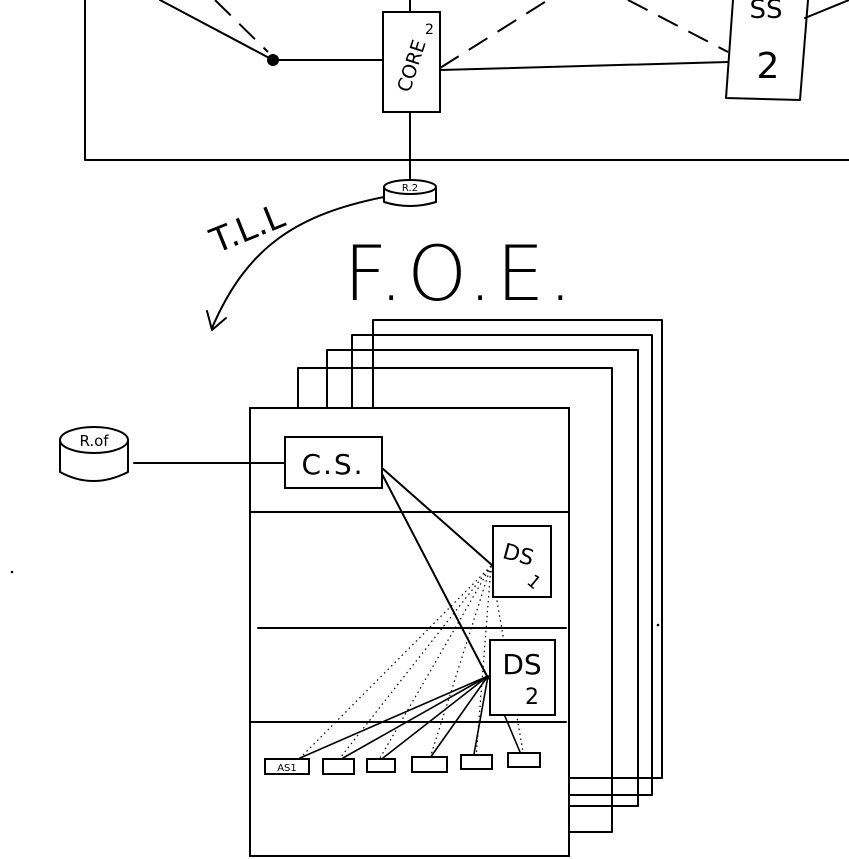 Image resolution: width=849 pixels, height=859 pixels. I want to click on stray-dot, so click(12, 572).